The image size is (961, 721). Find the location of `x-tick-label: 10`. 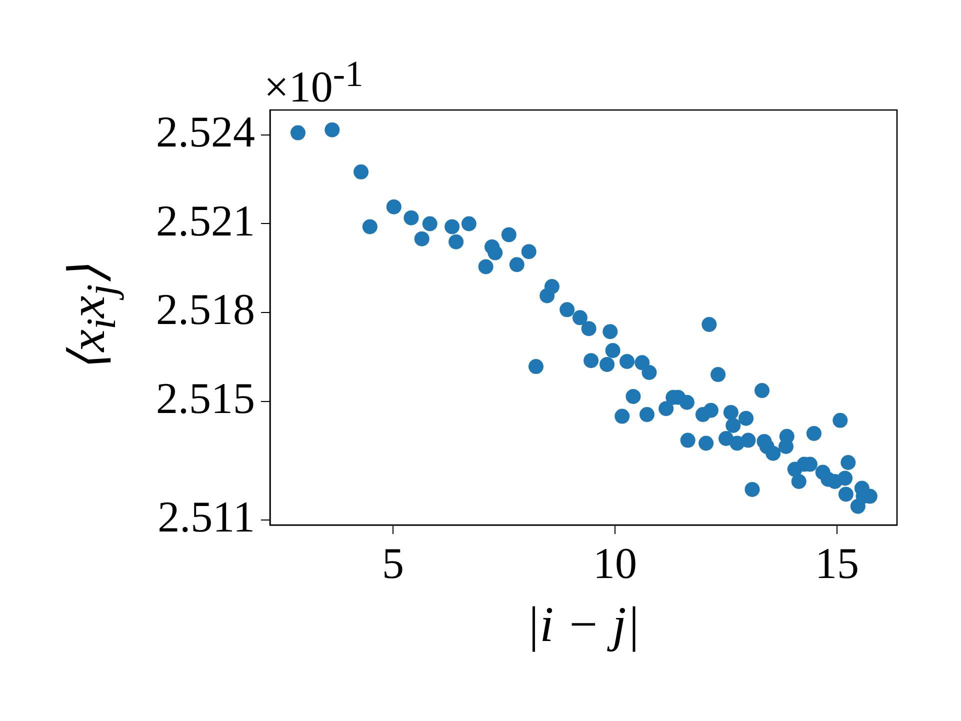

x-tick-label: 10 is located at coordinates (615, 563).